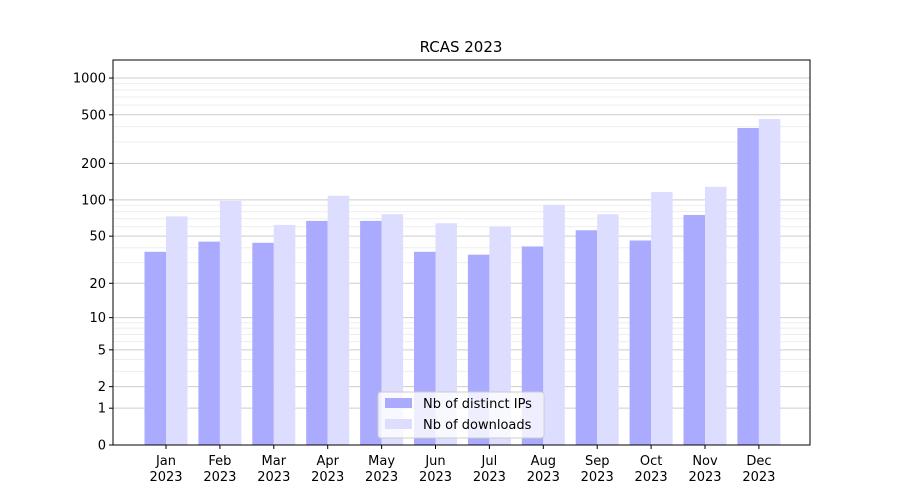 The width and height of the screenshot is (900, 504). I want to click on x-tick-label: Oct 2023, so click(651, 469).